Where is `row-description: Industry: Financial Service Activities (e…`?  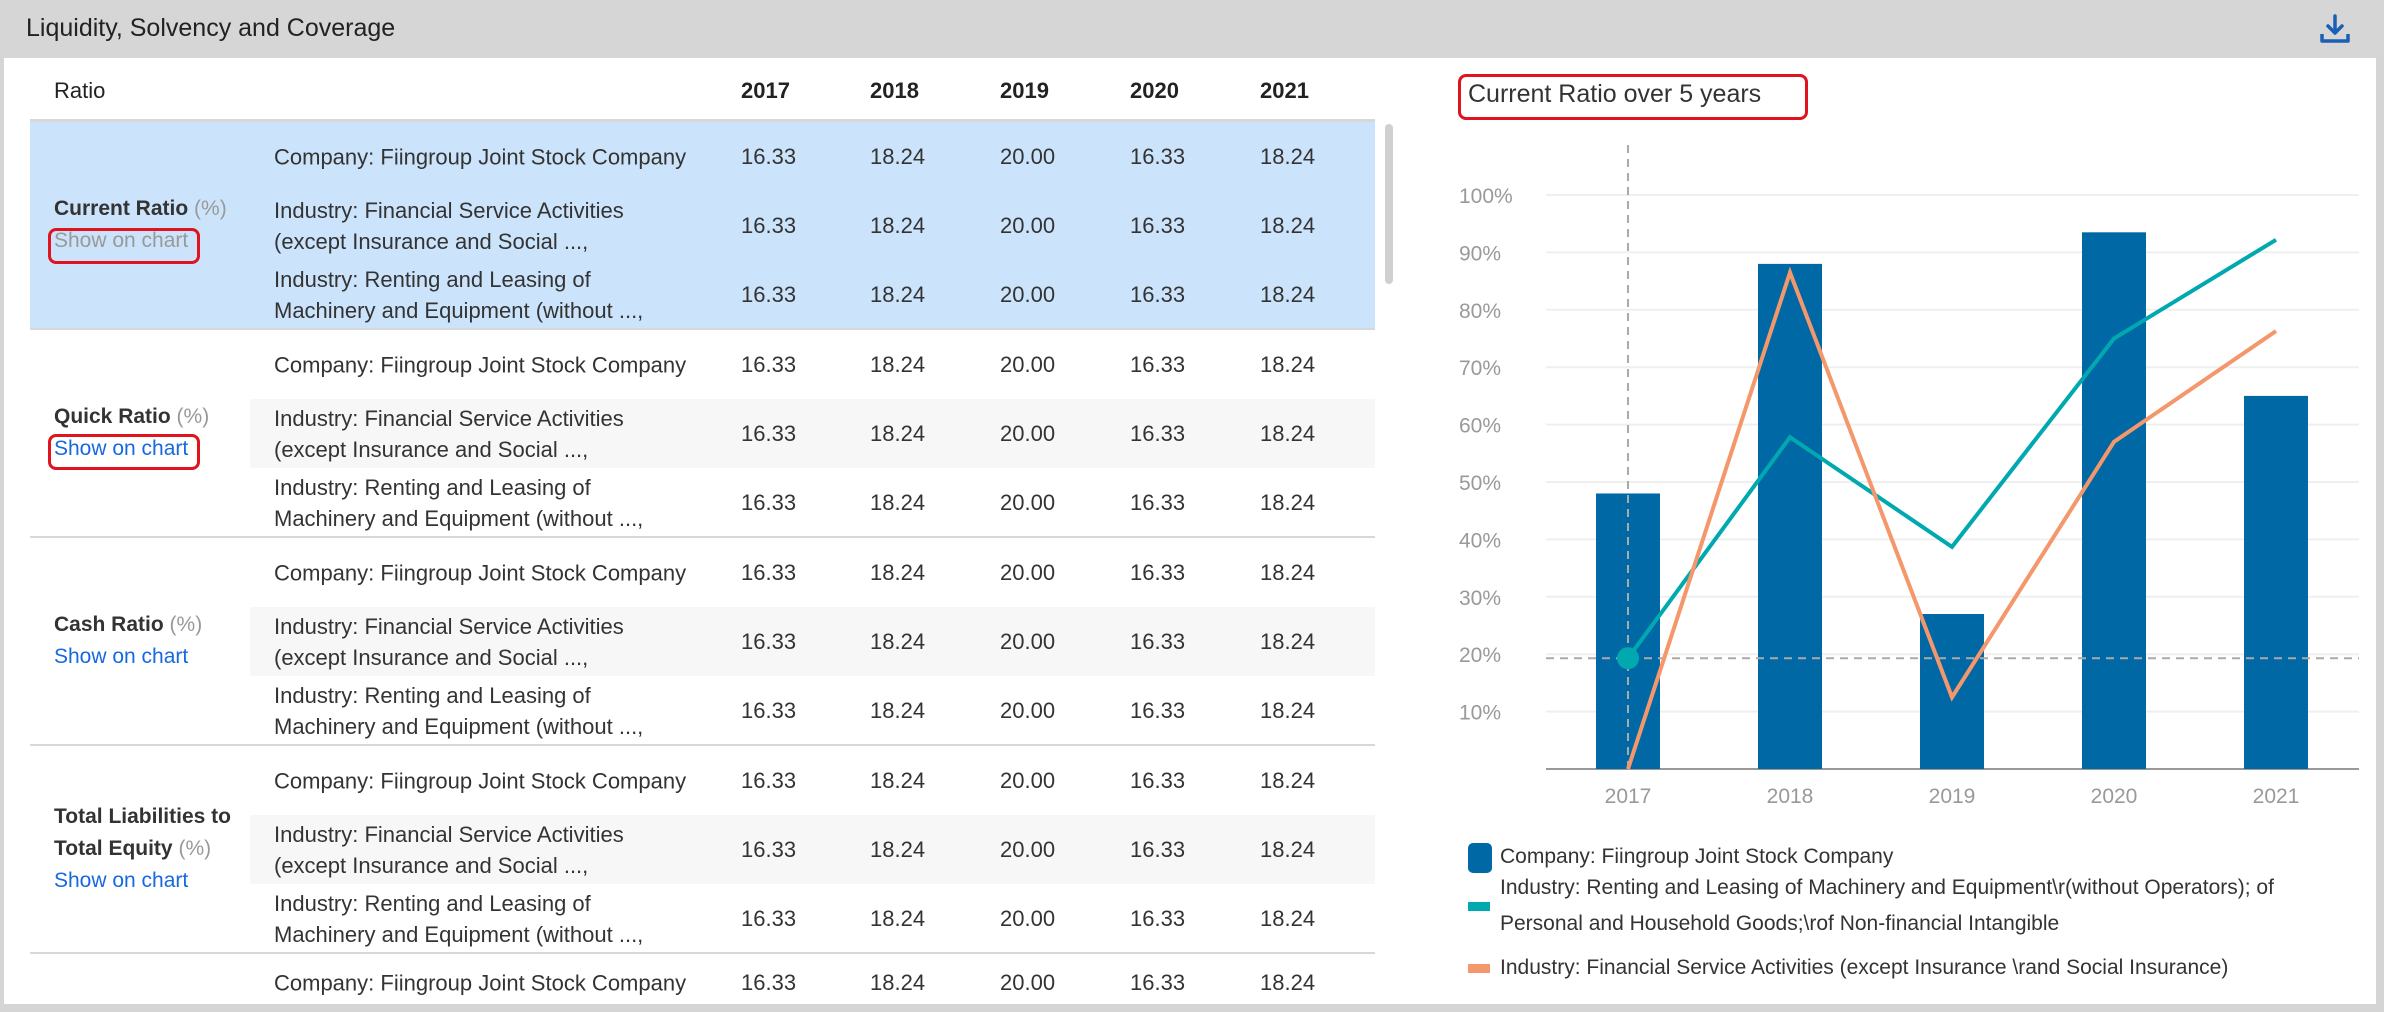 row-description: Industry: Financial Service Activities (e… is located at coordinates (494, 642).